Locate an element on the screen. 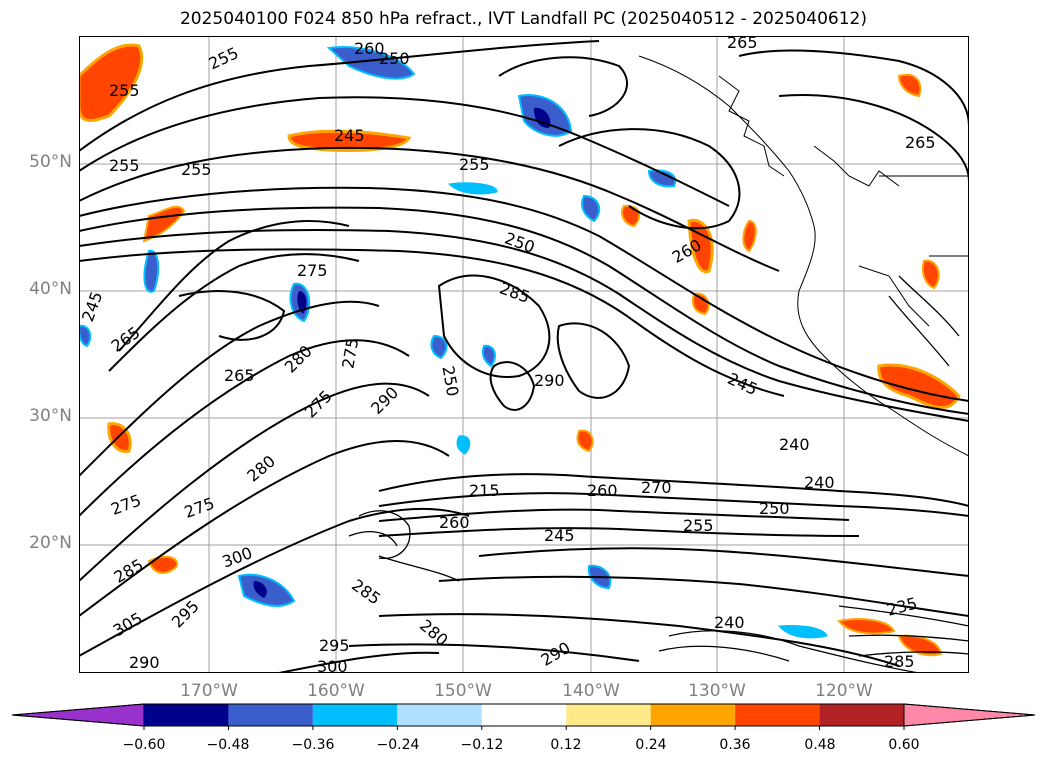 Image resolution: width=1047 pixels, height=765 pixels. colorbar-tick-label: 0.12 is located at coordinates (566, 745).